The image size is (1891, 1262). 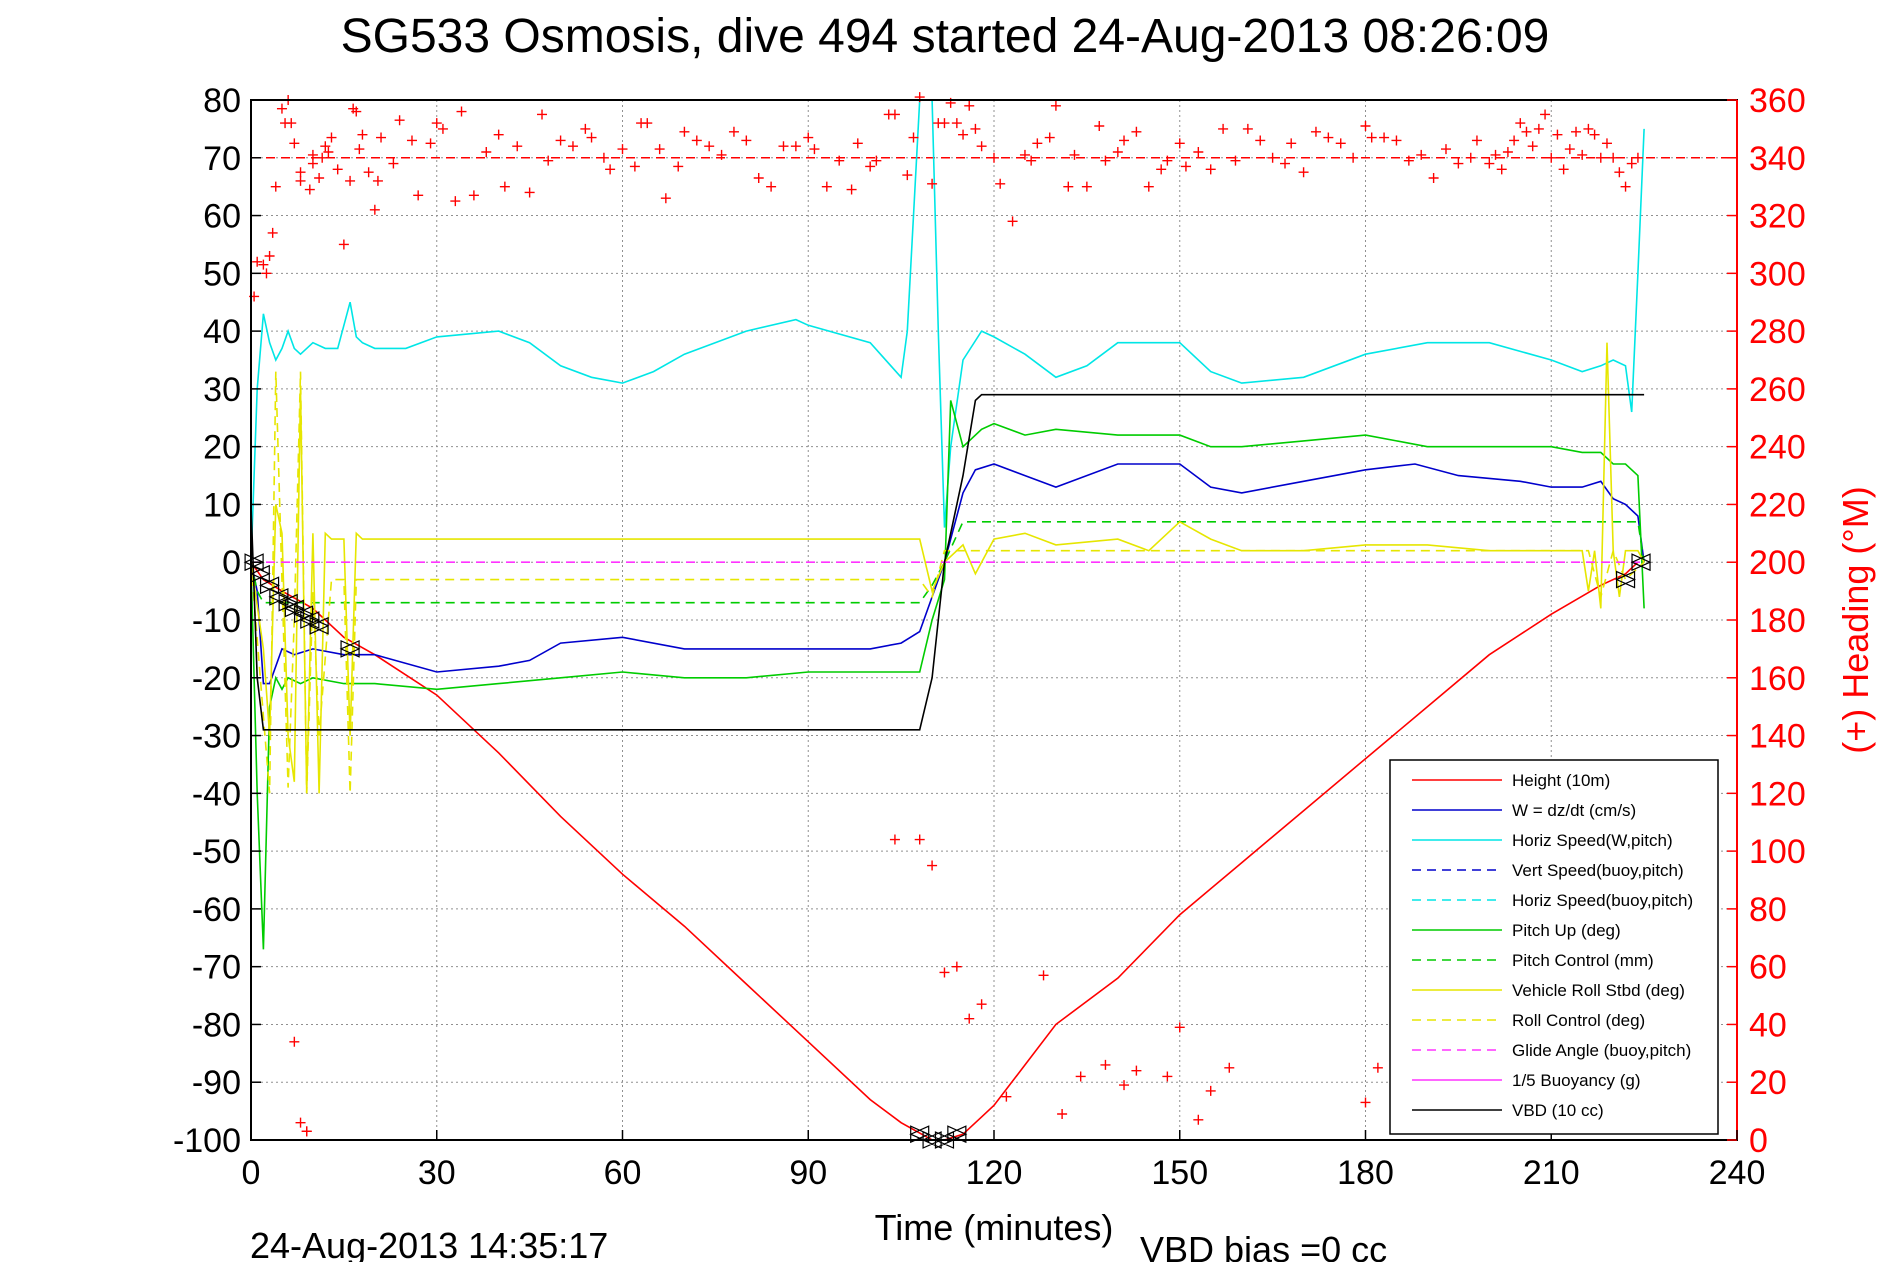 I want to click on legend-entry: Pitch Control (mm), so click(x=1583, y=960).